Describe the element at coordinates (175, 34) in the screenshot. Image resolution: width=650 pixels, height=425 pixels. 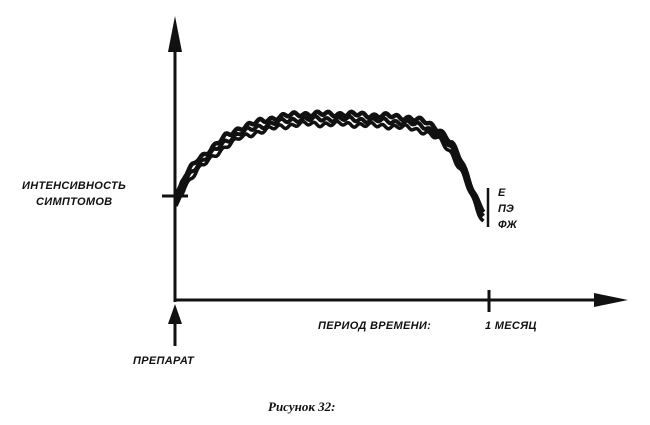
I see `y-axis-arrow` at that location.